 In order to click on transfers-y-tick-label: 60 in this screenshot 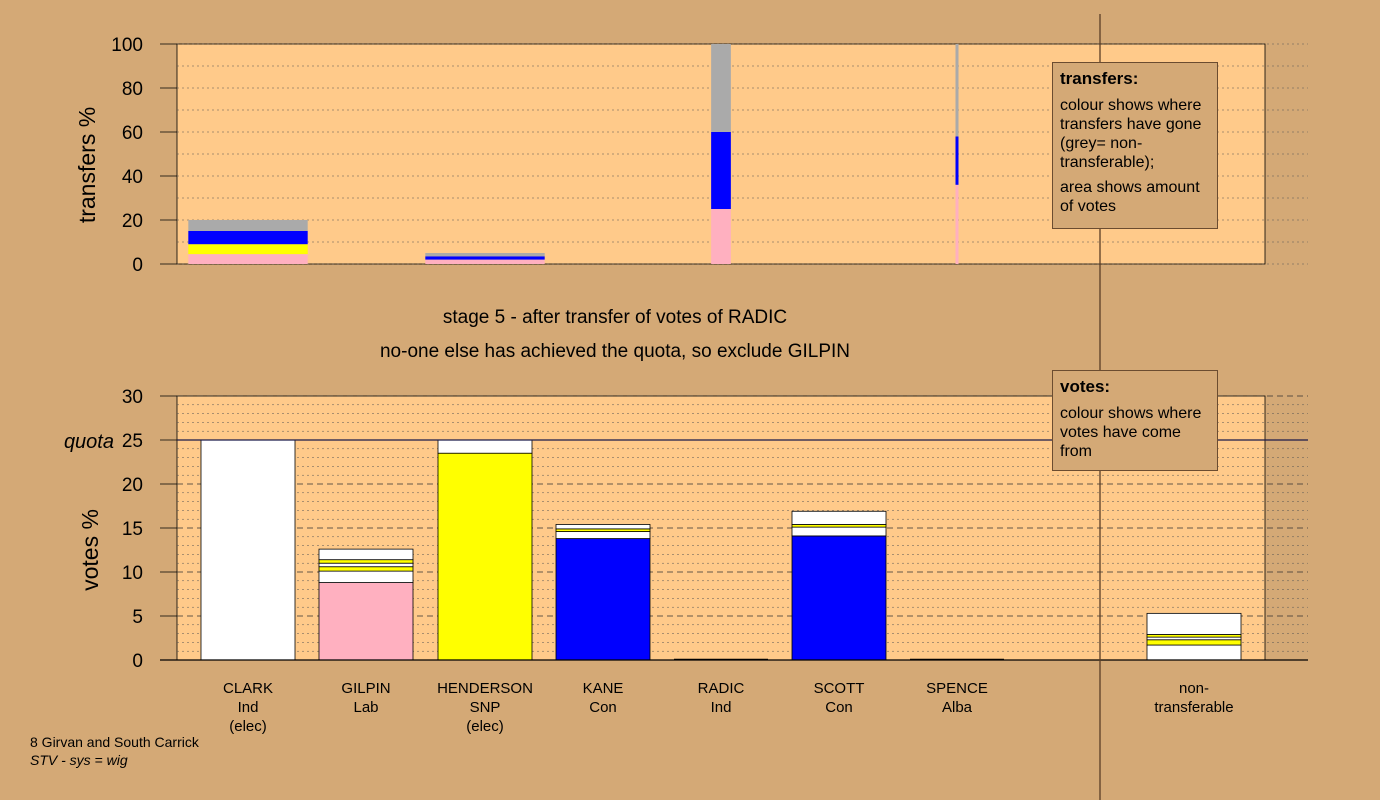, I will do `click(132, 133)`.